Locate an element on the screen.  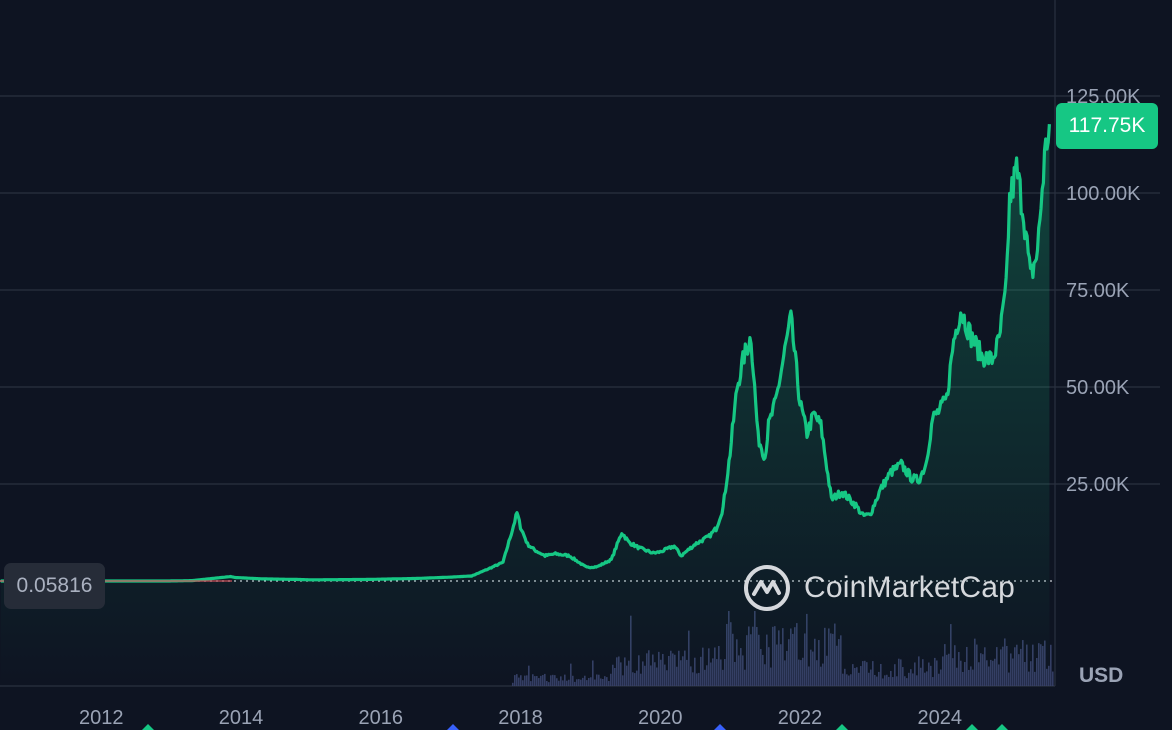
x-tick-label: 2016 is located at coordinates (381, 718).